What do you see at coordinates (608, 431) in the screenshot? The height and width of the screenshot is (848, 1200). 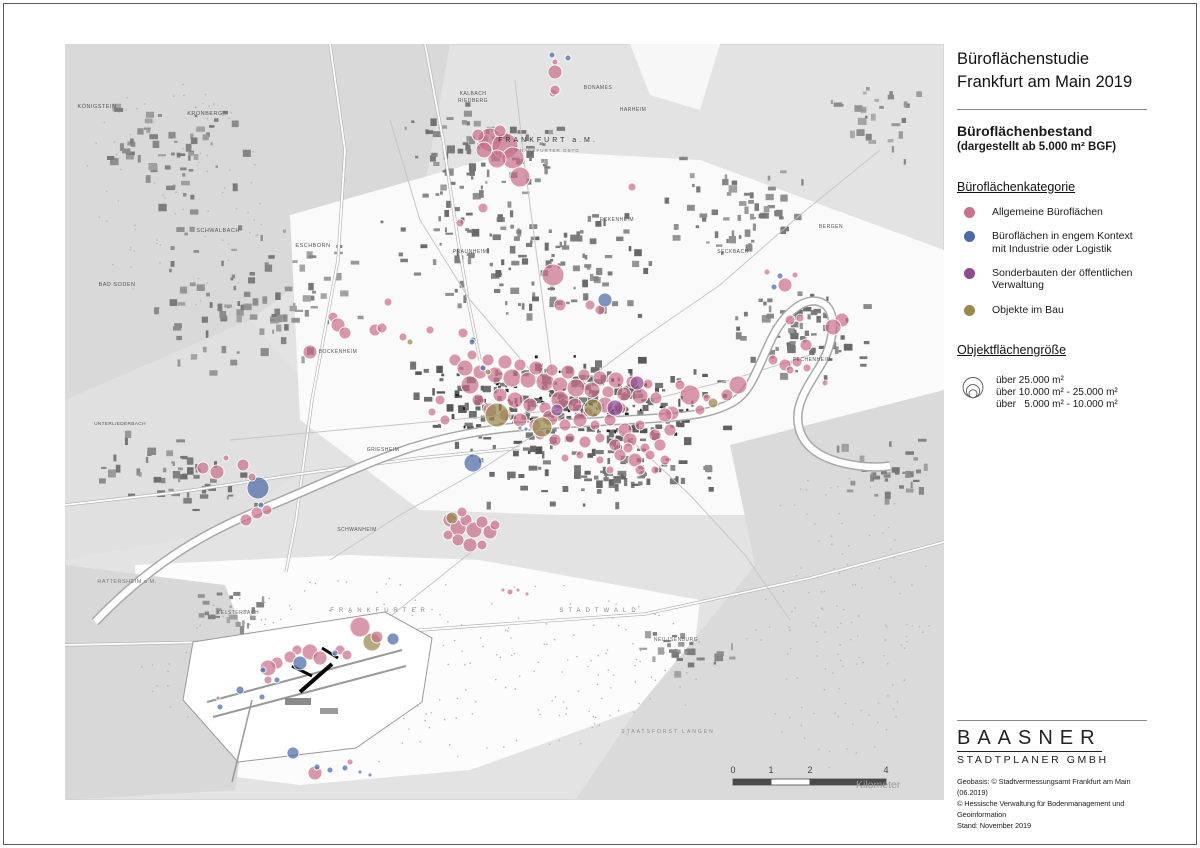 I see `urban-block-dark` at bounding box center [608, 431].